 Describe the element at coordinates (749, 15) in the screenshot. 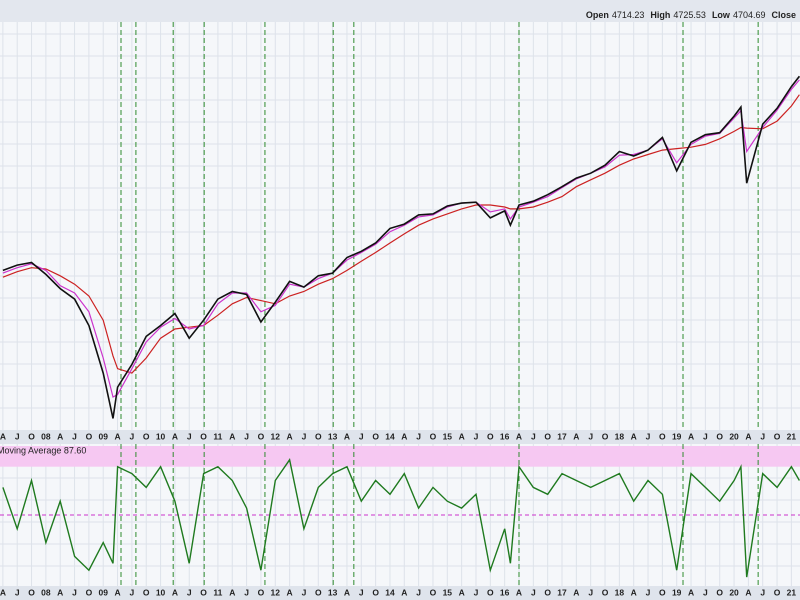

I see `ohlc-value: 4704.69` at that location.